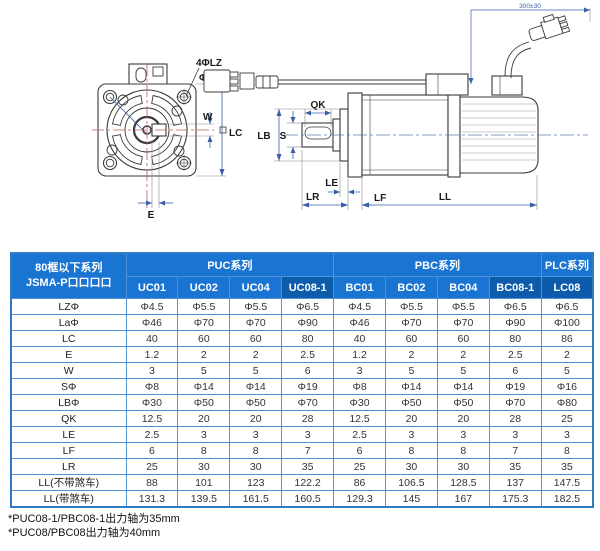 This screenshot has width=600, height=551. What do you see at coordinates (567, 499) in the screenshot?
I see `spec-cell: 182.5` at bounding box center [567, 499].